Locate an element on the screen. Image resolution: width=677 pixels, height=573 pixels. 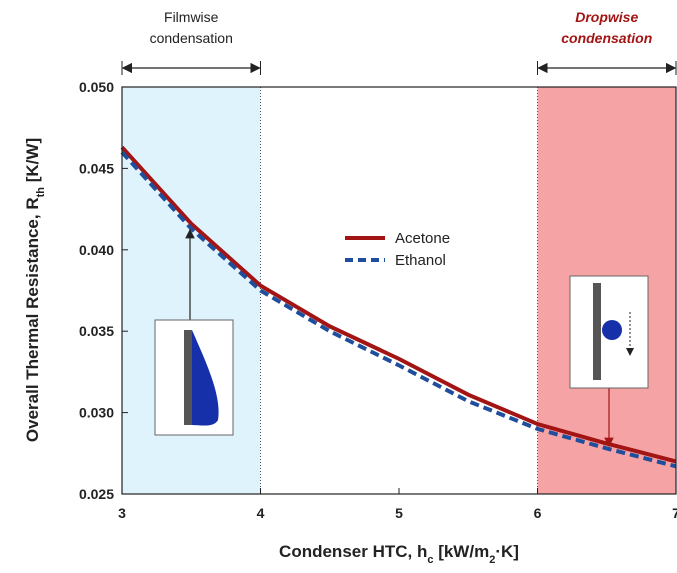
x-tick-label: 4 is located at coordinates (261, 513).